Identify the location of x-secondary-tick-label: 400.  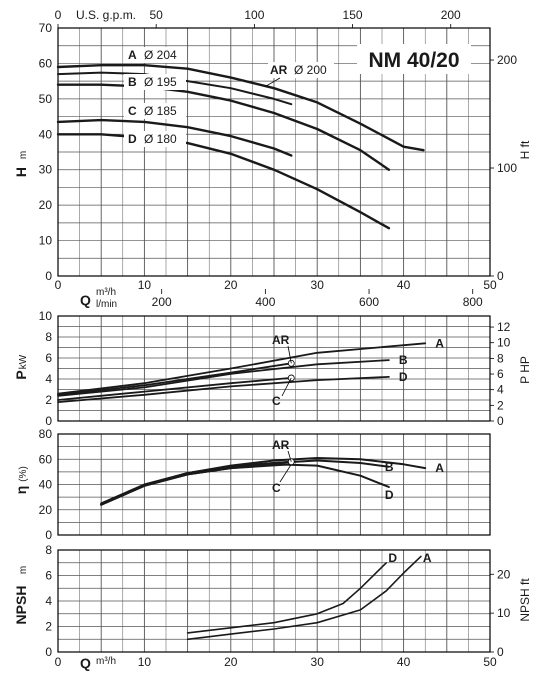
(265, 302).